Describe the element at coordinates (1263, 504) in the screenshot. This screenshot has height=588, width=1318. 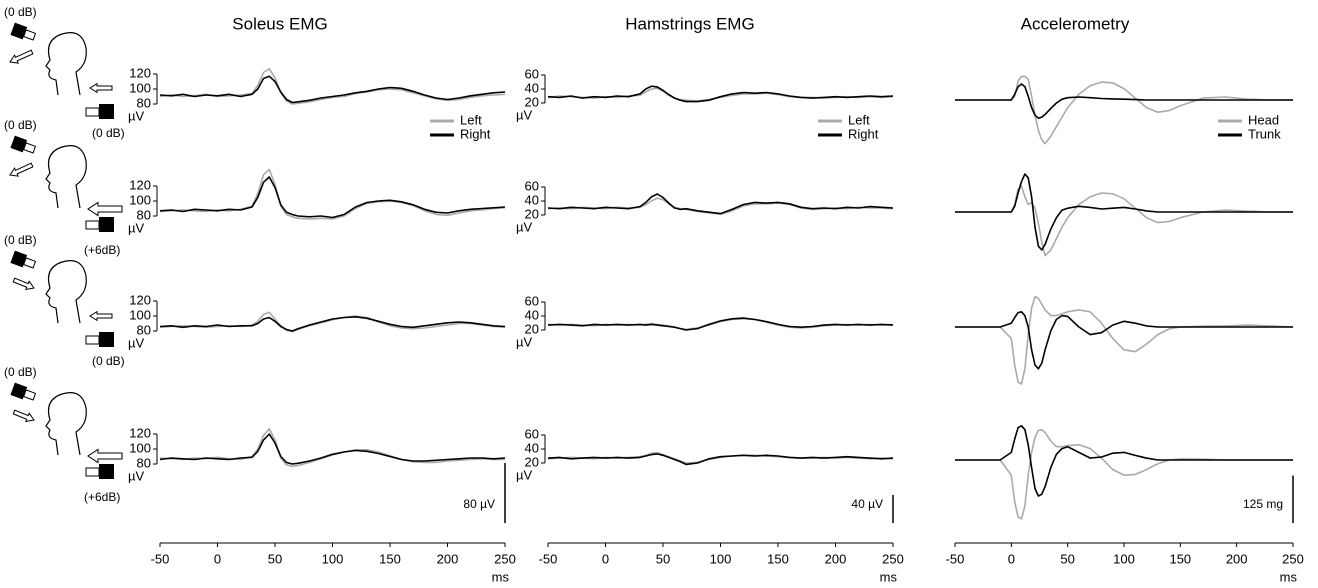
I see `scale-bar-label: 125 mg` at that location.